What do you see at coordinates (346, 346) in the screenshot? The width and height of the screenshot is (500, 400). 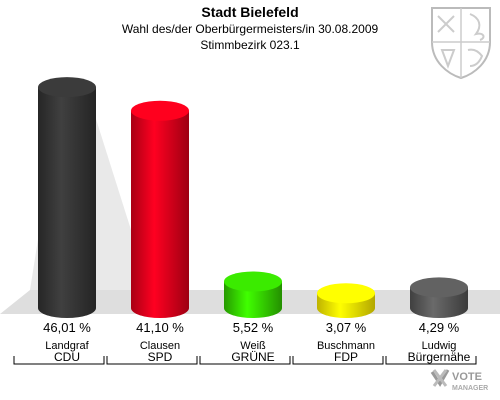 I see `candidate-name: Buschmann` at bounding box center [346, 346].